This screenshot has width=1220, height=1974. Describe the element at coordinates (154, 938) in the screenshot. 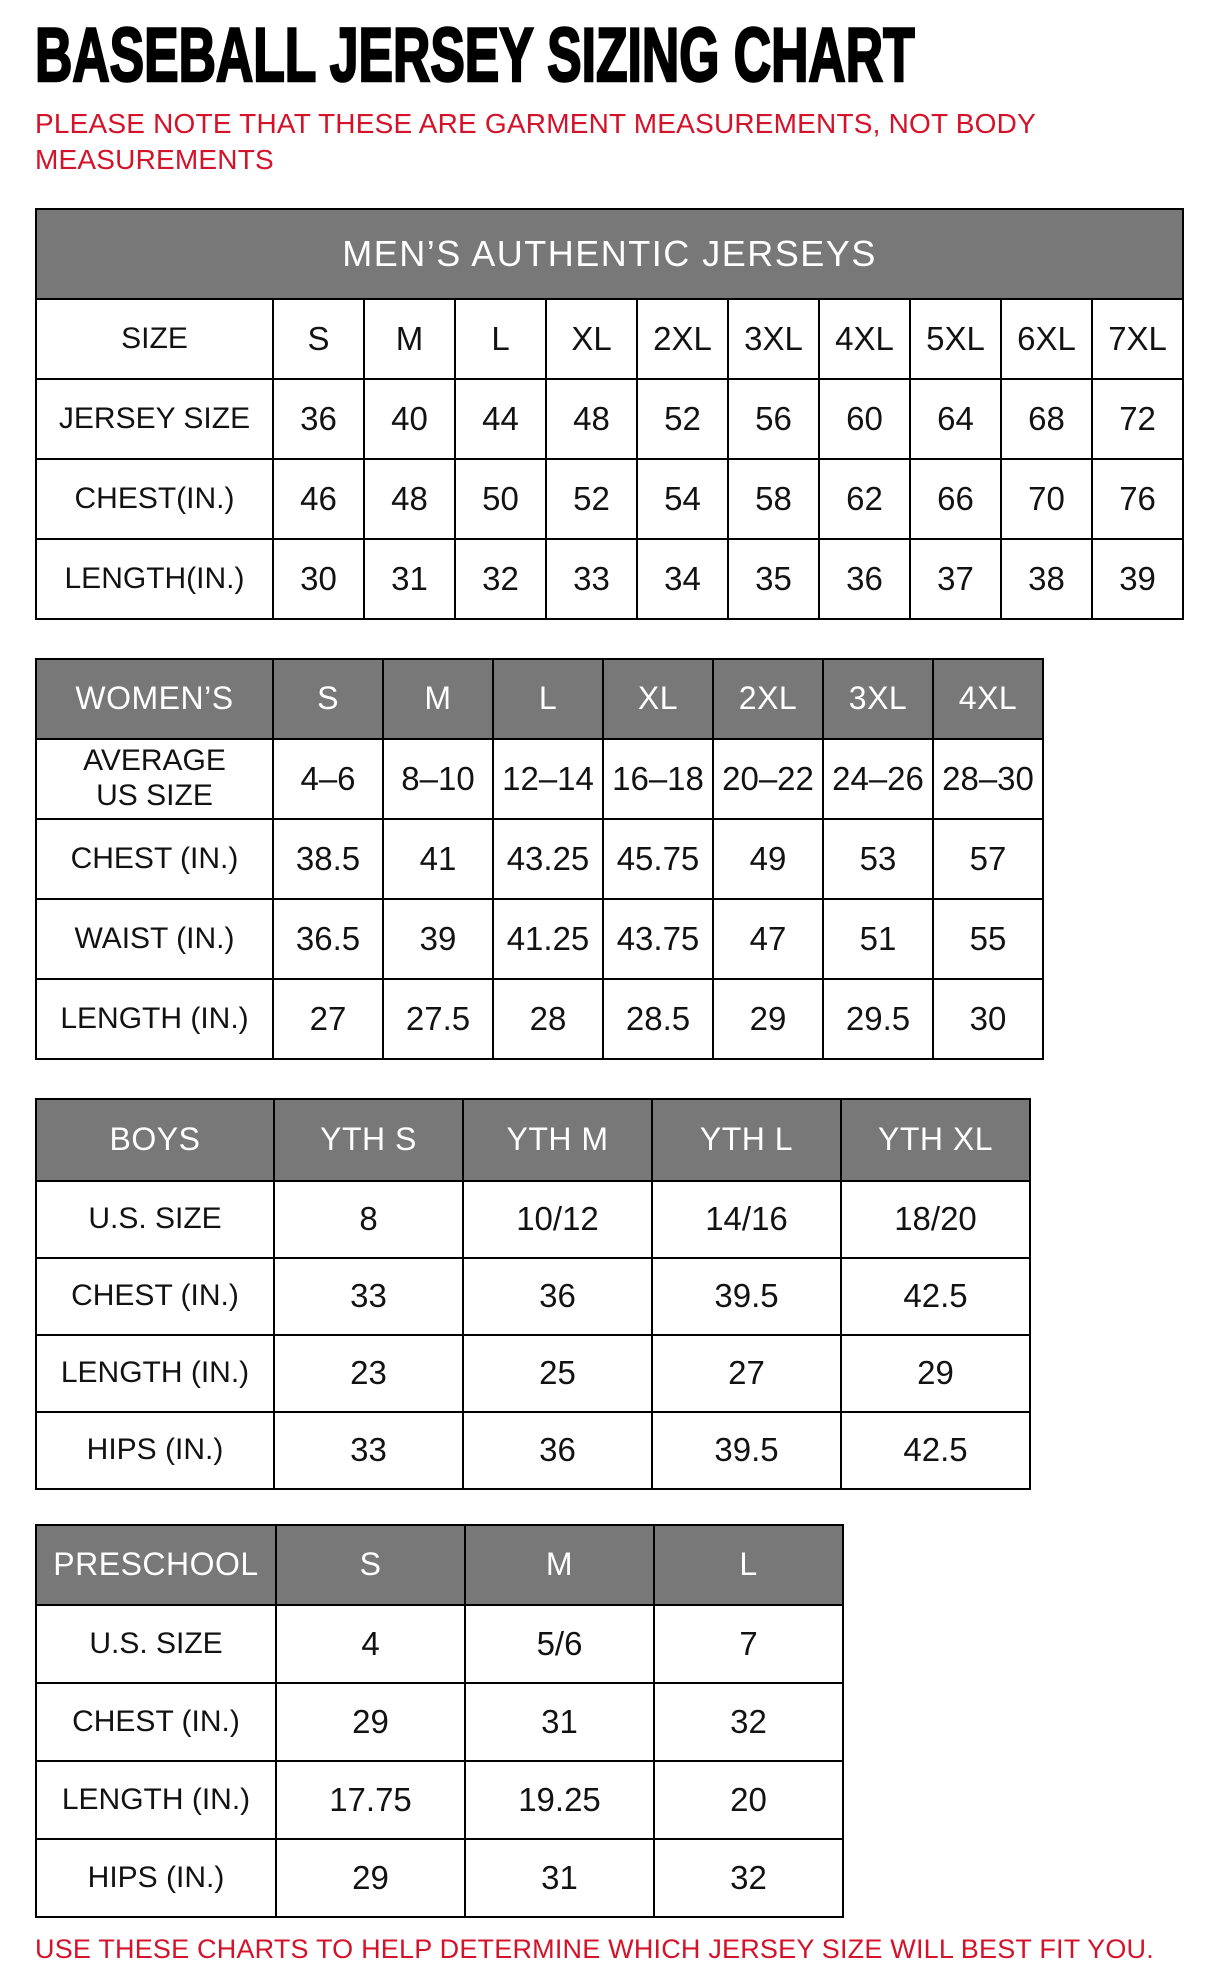

I see `womens-row-label: WAIST (IN.)` at that location.